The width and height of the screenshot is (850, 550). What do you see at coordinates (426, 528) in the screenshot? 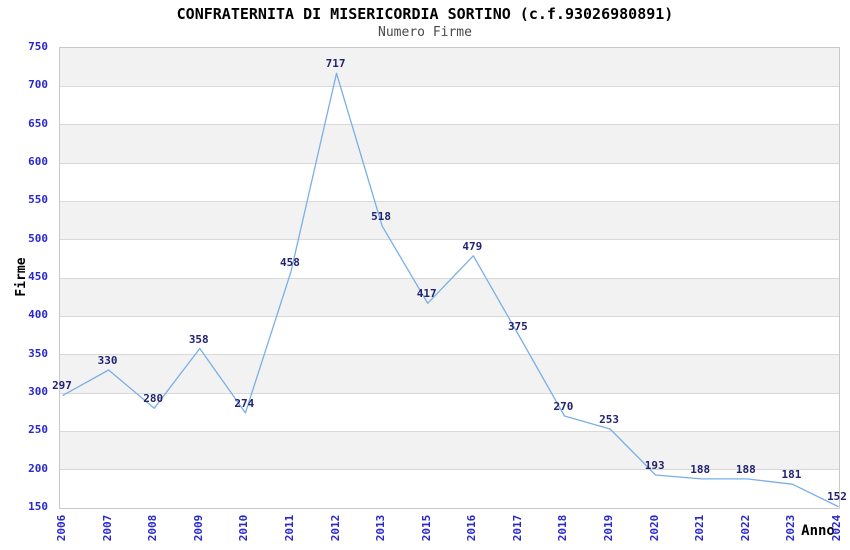
I see `x-tick-label: 2015` at bounding box center [426, 528].